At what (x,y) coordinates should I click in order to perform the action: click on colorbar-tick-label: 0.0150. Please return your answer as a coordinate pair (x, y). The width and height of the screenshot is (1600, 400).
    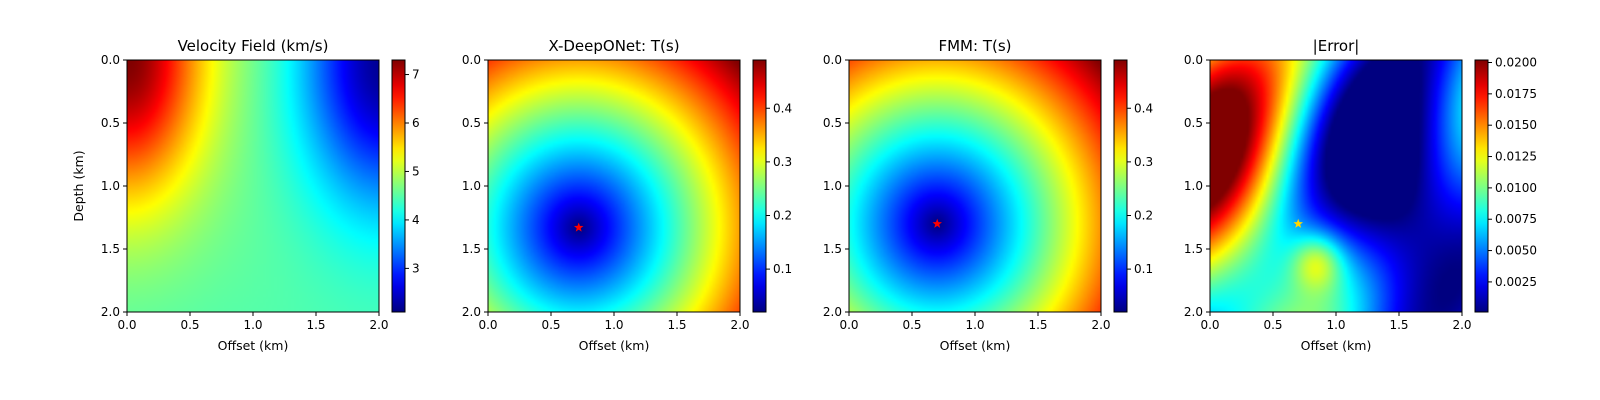
    Looking at the image, I should click on (1516, 125).